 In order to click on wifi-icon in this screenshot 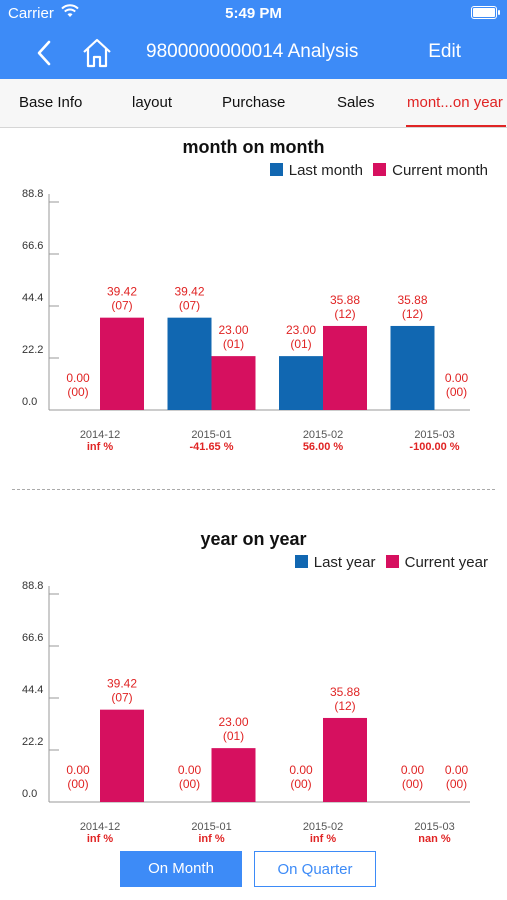, I will do `click(70, 13)`.